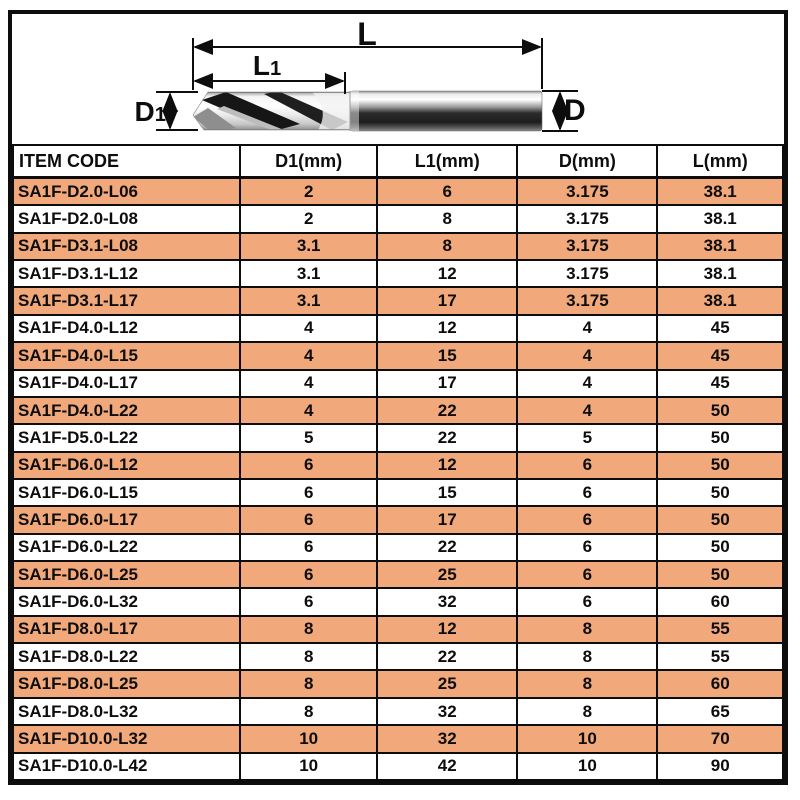  I want to click on cell-item-code: SA1F-D10.0-L42, so click(127, 766).